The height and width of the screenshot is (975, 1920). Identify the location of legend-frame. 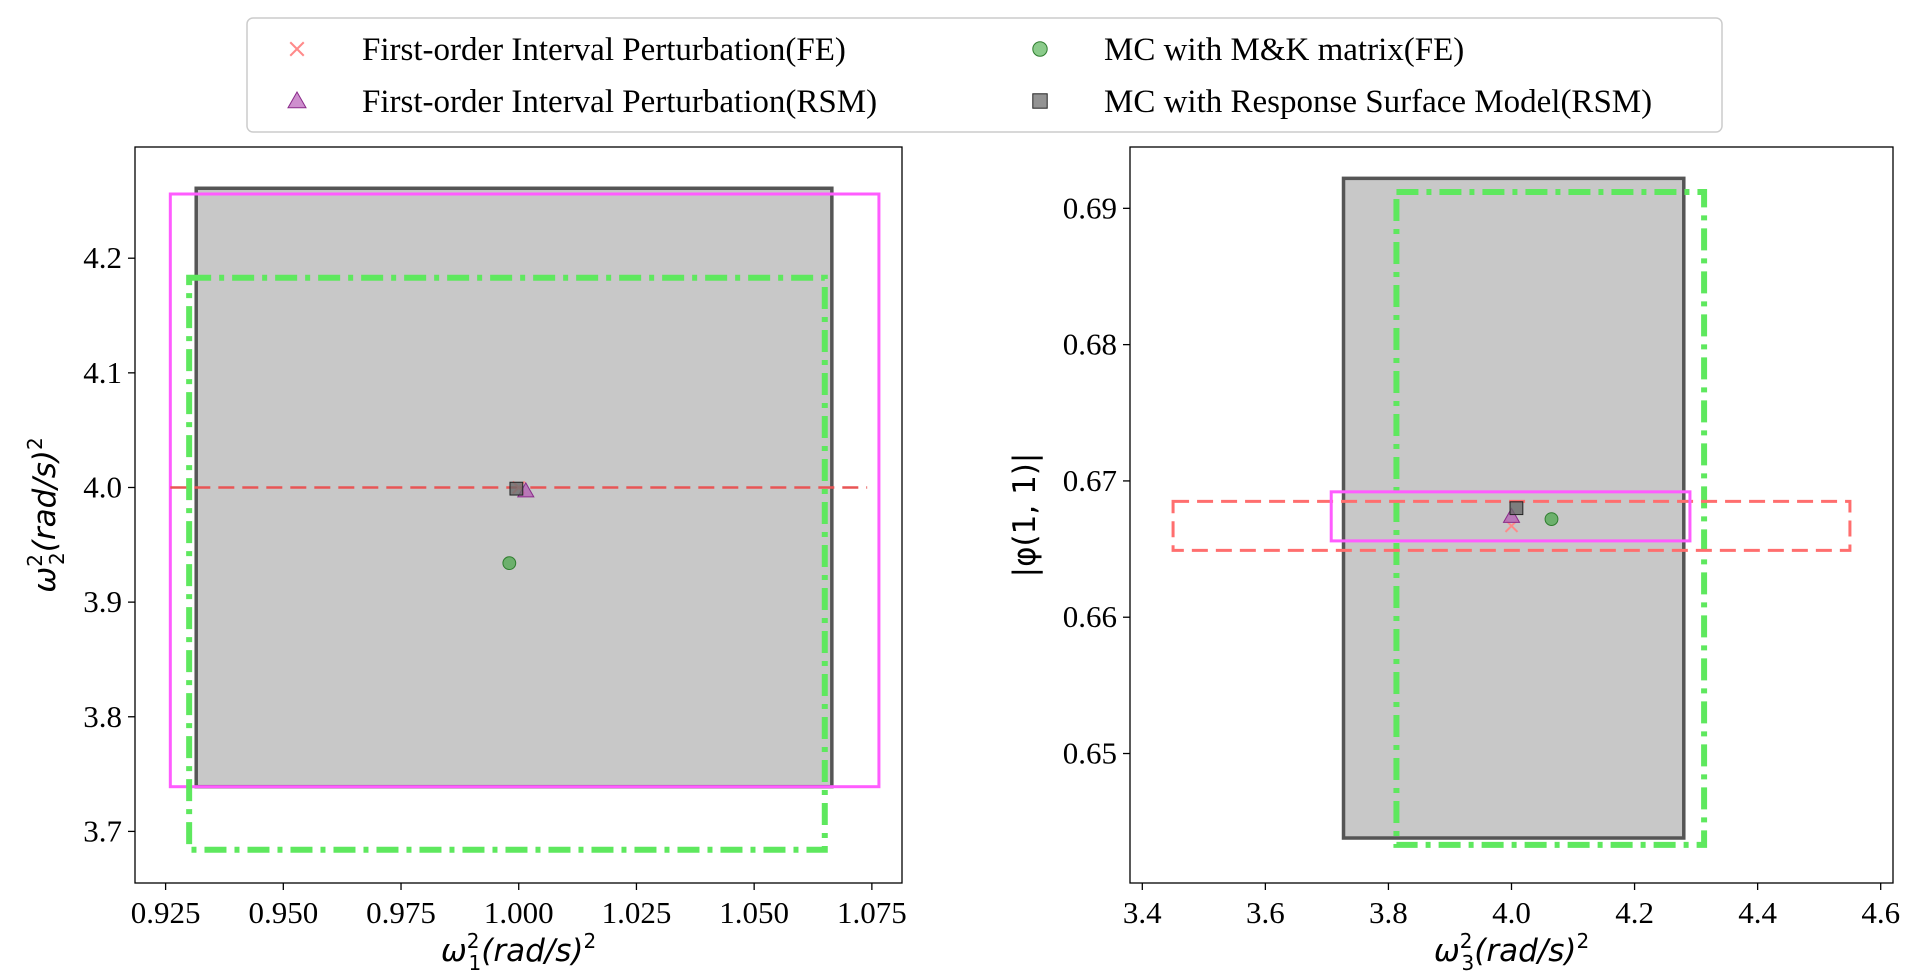
(984, 75).